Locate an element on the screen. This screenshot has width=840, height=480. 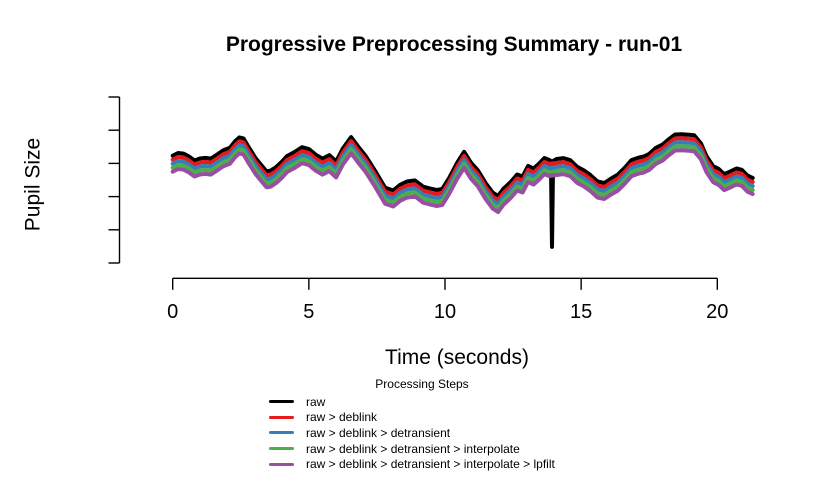
legend-item-detransient: raw > deblink > detransient is located at coordinates (432, 433).